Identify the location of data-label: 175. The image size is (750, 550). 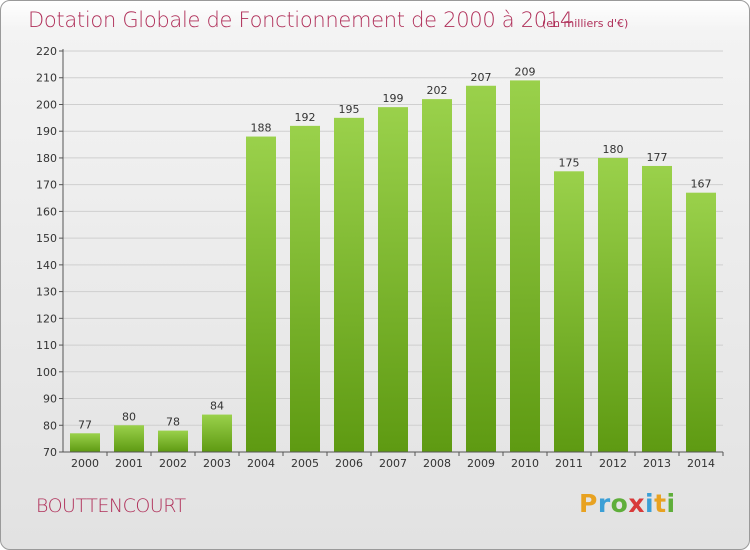
(569, 162).